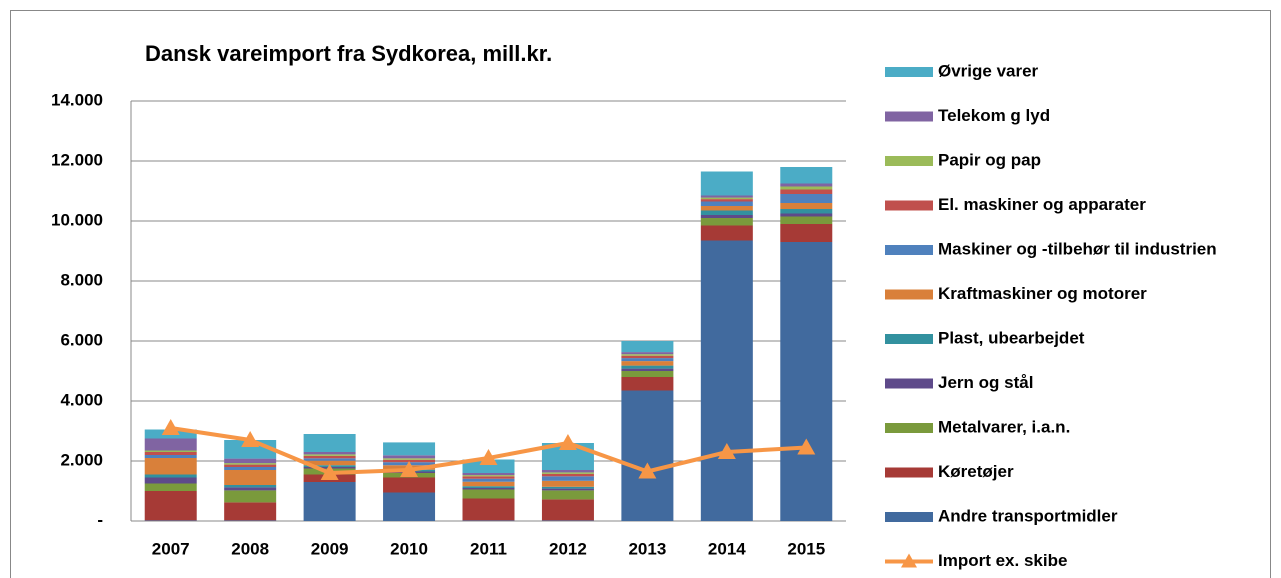  Describe the element at coordinates (1042, 204) in the screenshot. I see `legend-label: El. maskiner og apparater` at that location.